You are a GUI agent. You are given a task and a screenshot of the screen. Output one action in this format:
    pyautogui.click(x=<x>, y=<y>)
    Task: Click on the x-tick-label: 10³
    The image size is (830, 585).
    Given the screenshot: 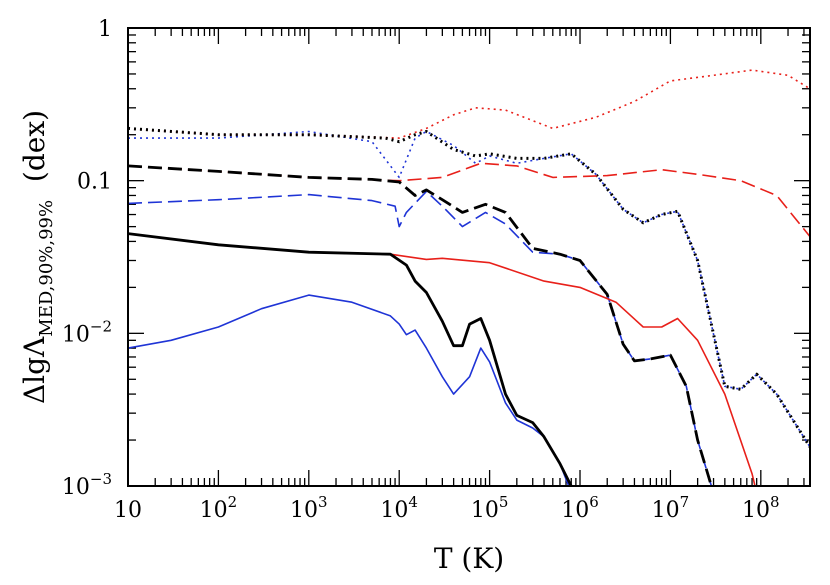 What is the action you would take?
    pyautogui.click(x=309, y=508)
    